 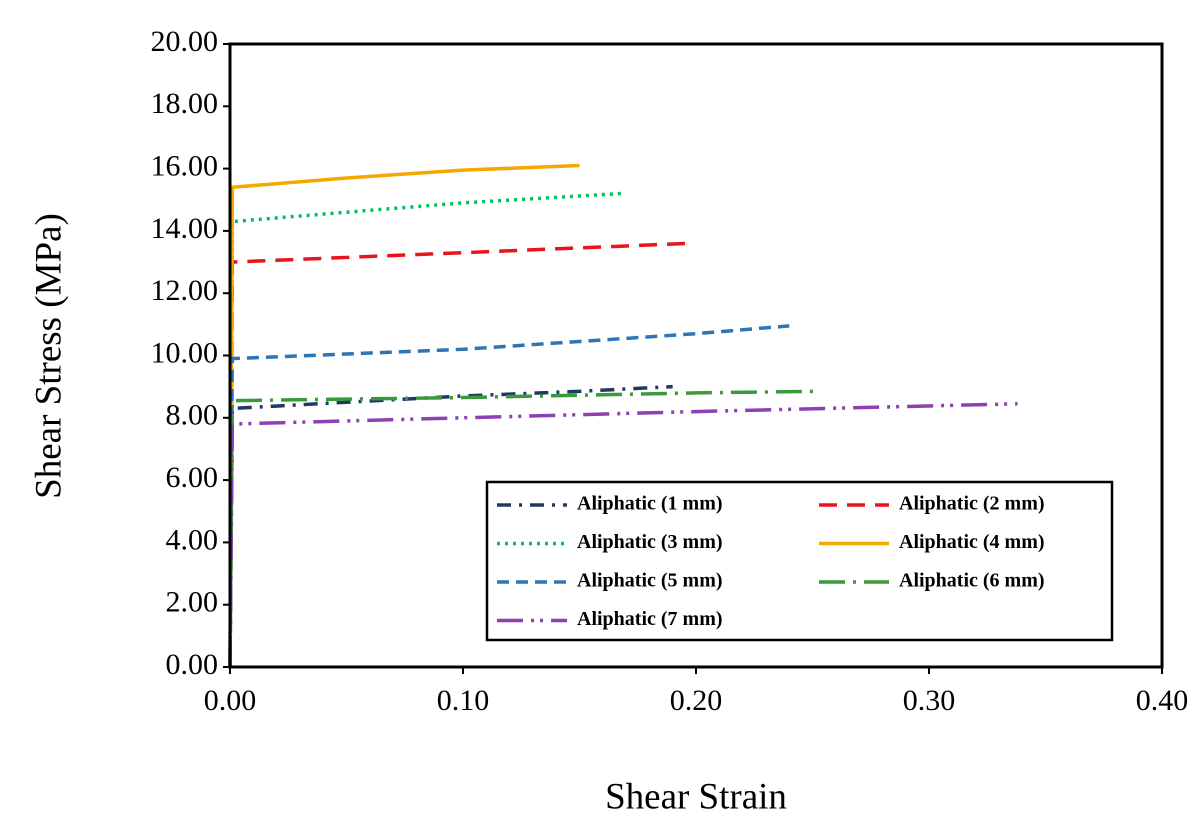 What do you see at coordinates (650, 581) in the screenshot?
I see `legend-label: Aliphatic (5 mm)` at bounding box center [650, 581].